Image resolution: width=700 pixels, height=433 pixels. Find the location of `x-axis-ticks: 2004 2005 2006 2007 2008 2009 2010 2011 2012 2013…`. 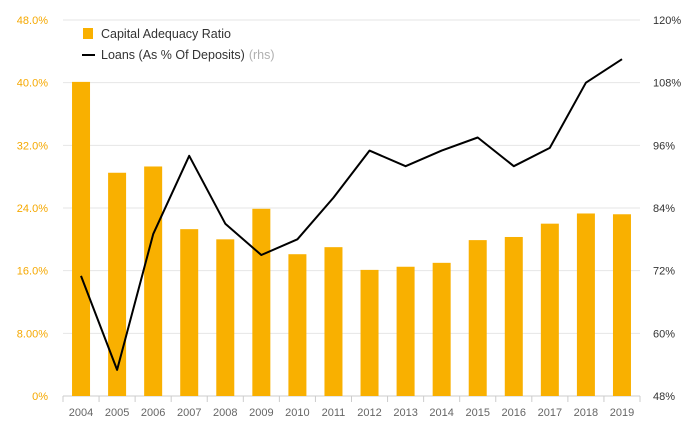

x-axis-ticks: 2004 2005 2006 2007 2008 2009 2010 2011 2012 2013… is located at coordinates (351, 407).